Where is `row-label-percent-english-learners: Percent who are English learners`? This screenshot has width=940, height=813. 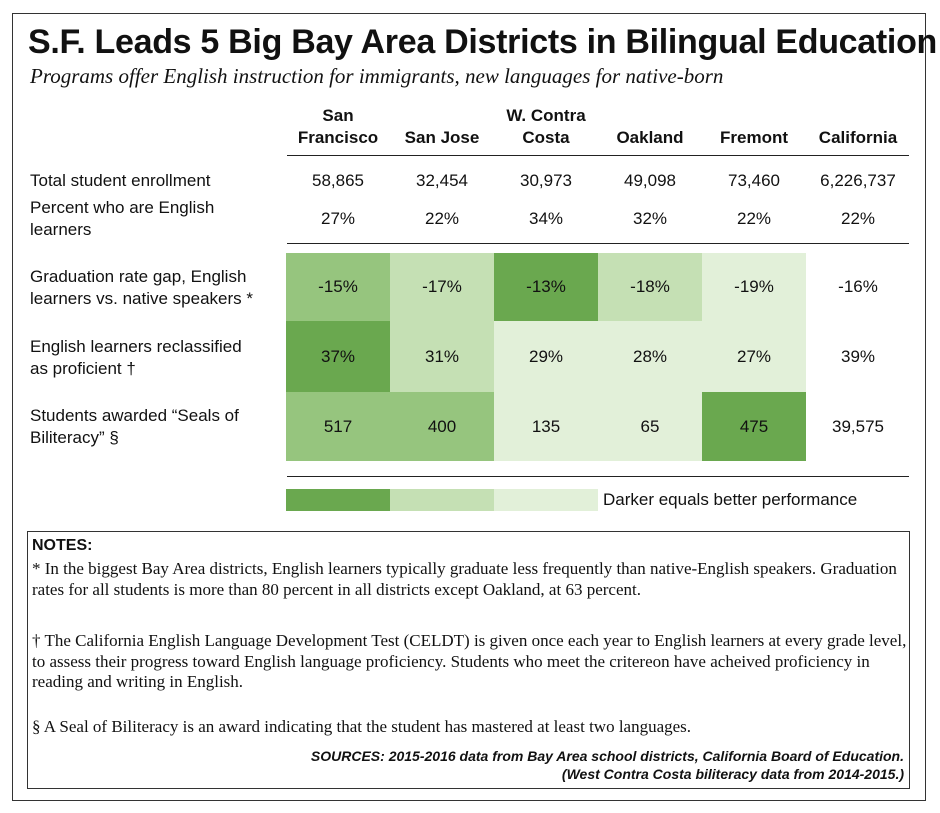 row-label-percent-english-learners: Percent who are English learners is located at coordinates (122, 218).